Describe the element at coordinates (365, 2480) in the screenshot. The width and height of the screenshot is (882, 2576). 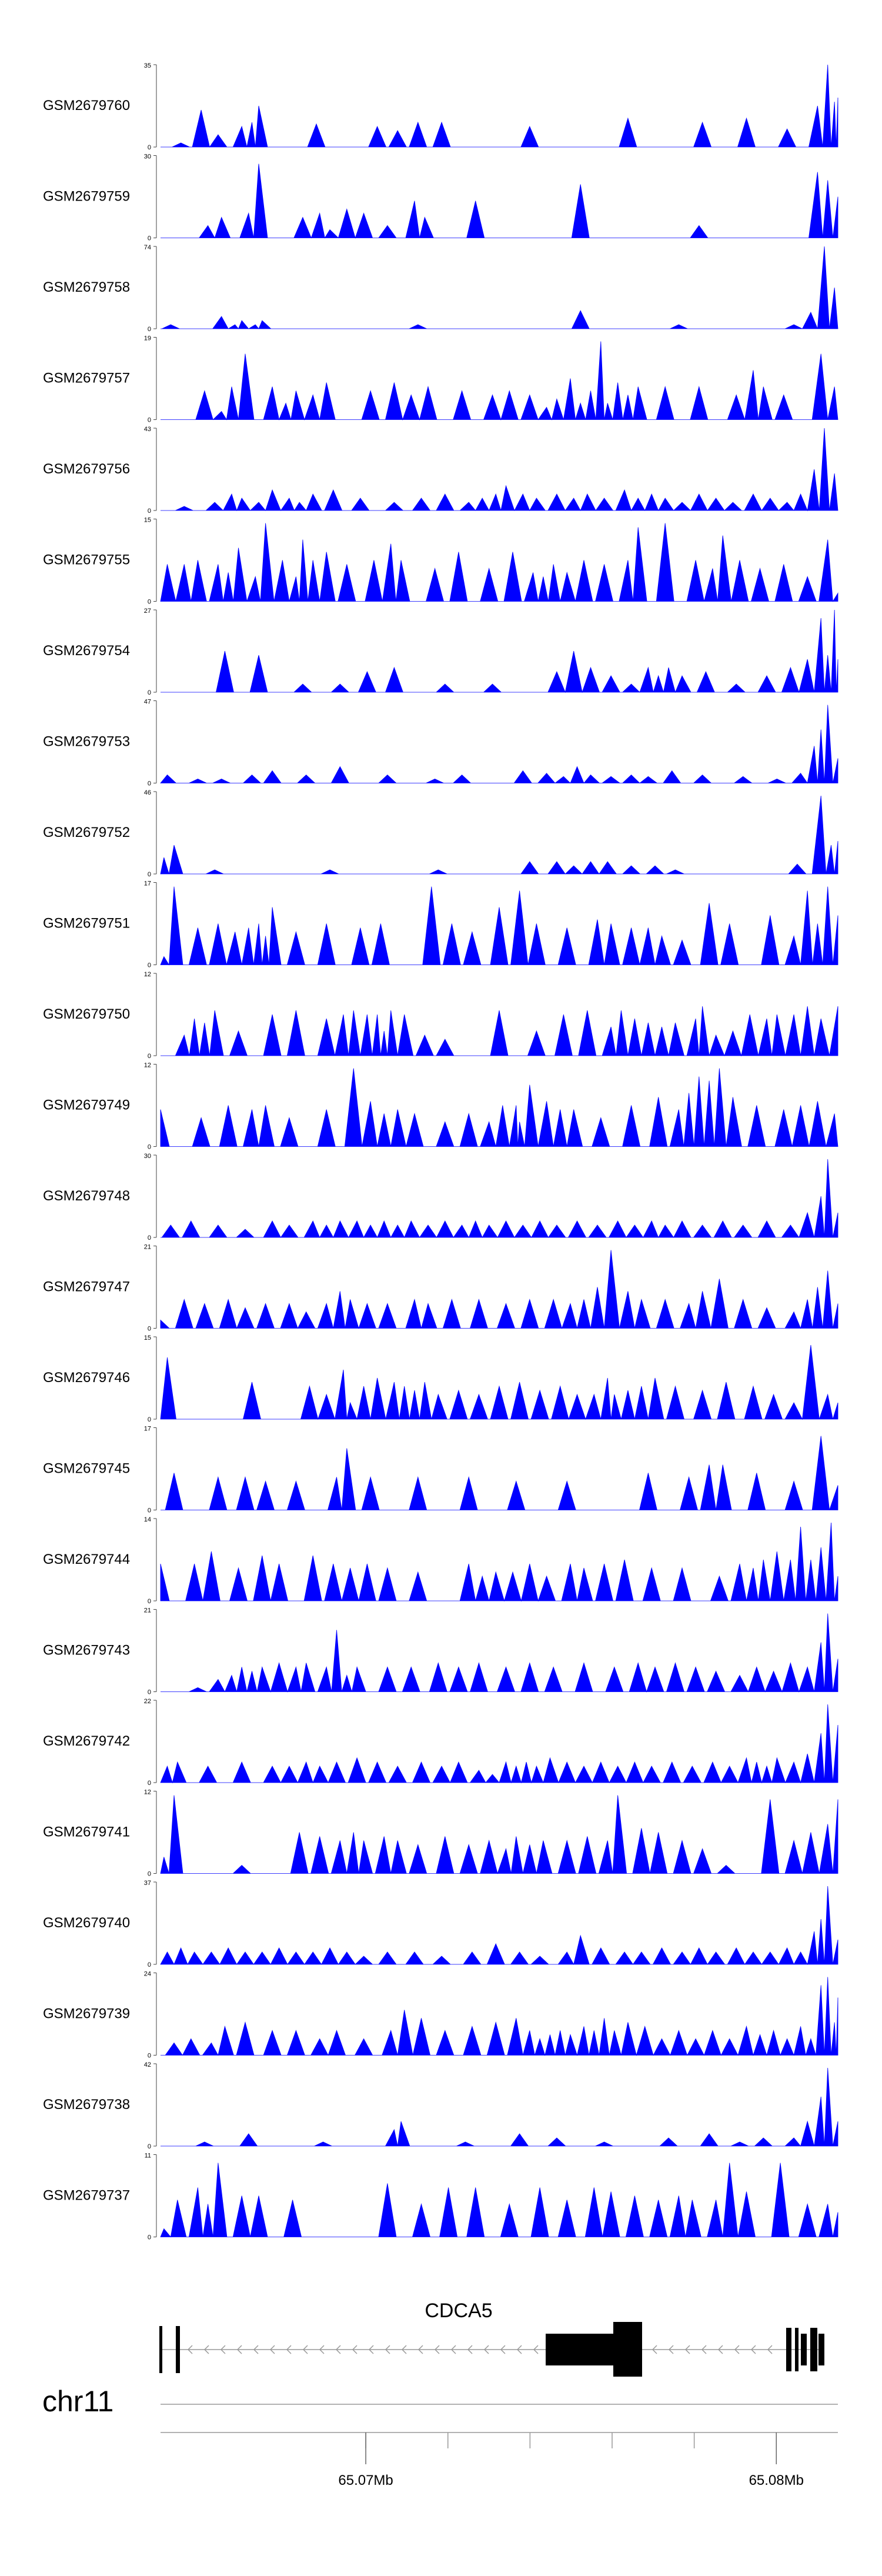
I see `axis-tick-label: 65.07Mb` at that location.